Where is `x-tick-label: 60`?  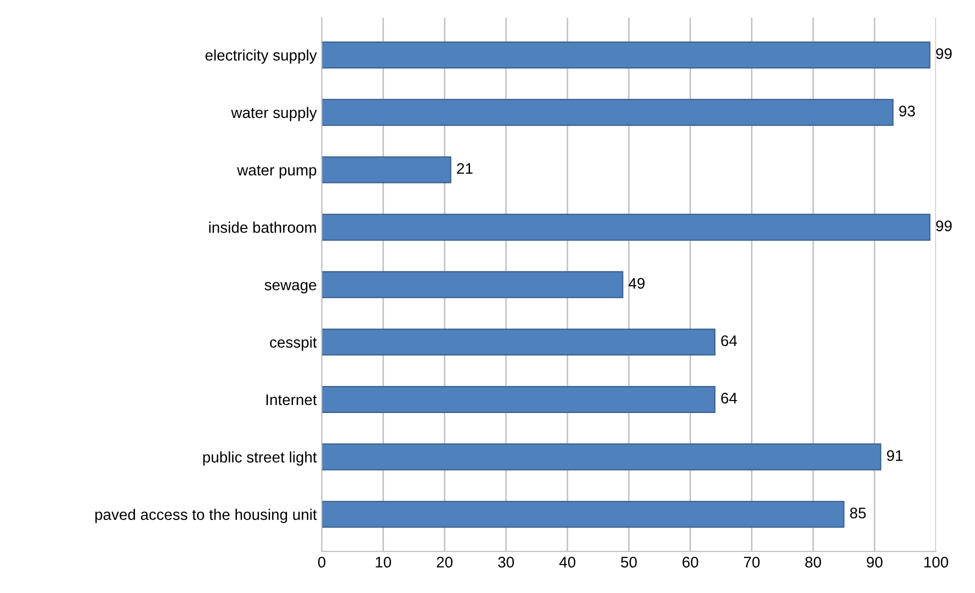
x-tick-label: 60 is located at coordinates (690, 562).